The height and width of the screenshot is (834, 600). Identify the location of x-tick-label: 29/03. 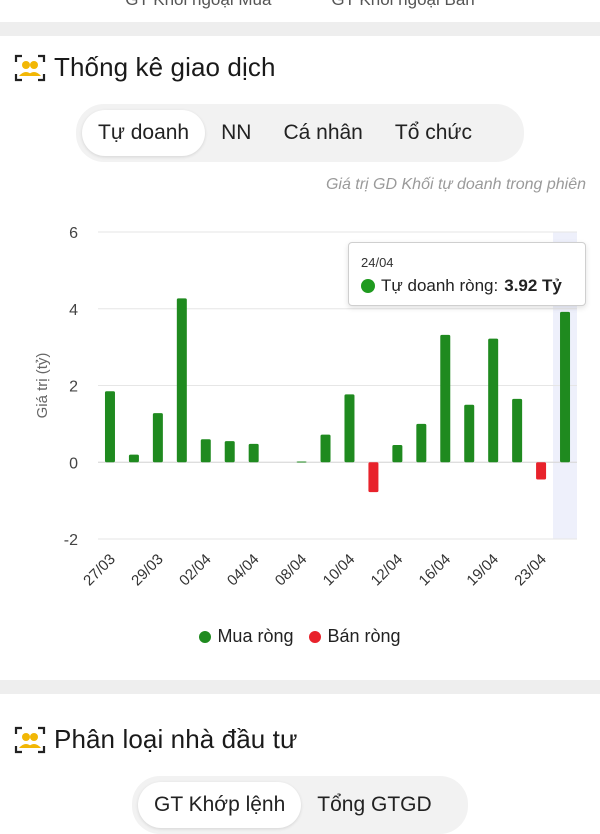
(147, 570).